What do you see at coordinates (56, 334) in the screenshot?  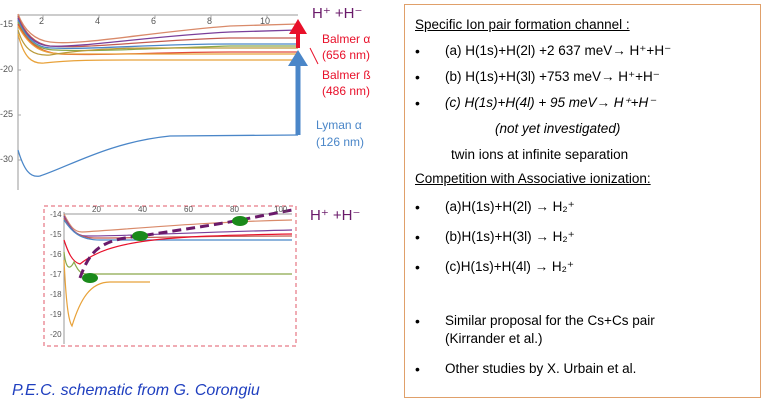 I see `bottom-y-tick: -20` at bounding box center [56, 334].